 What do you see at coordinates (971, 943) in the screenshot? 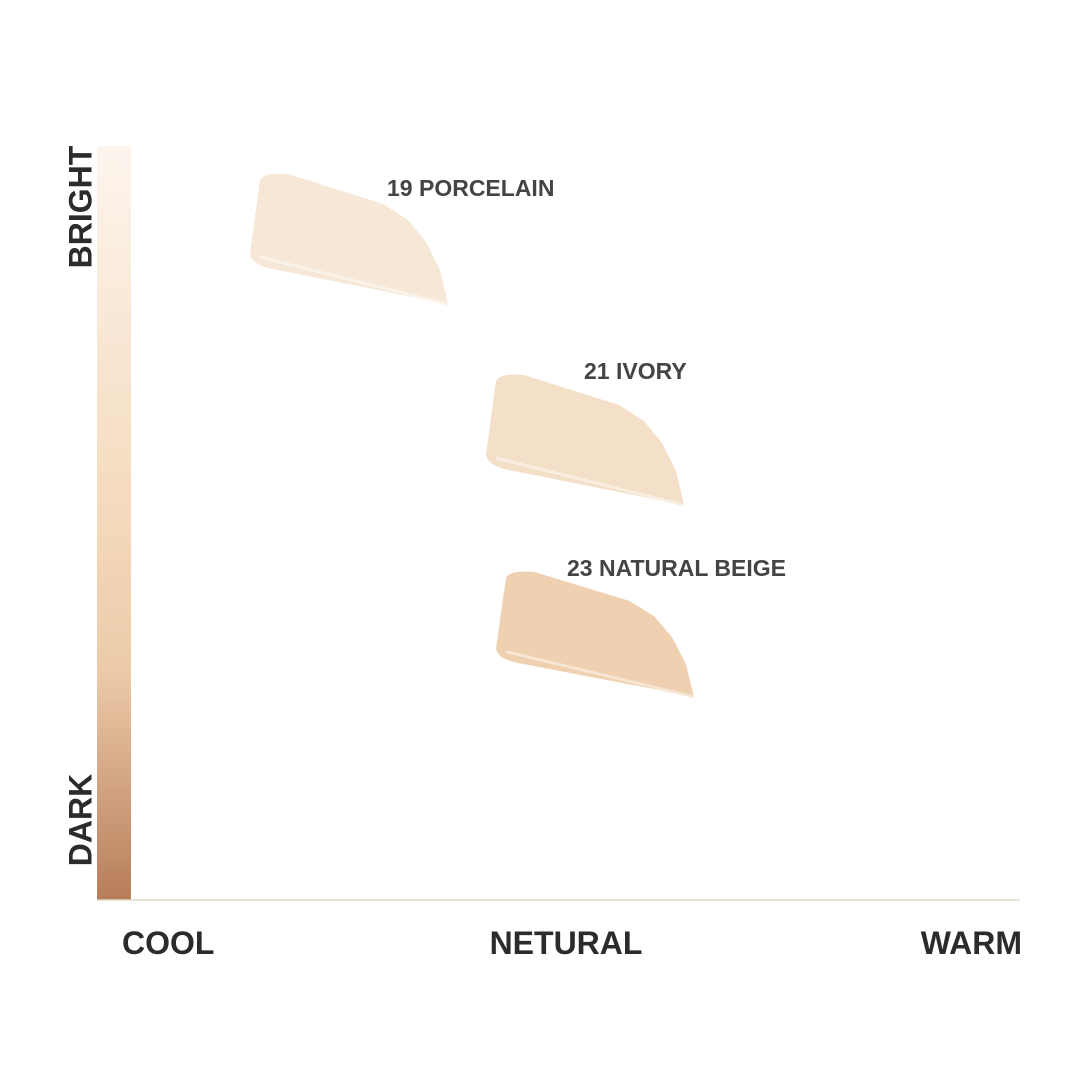
I see `x-label-right: WARM` at bounding box center [971, 943].